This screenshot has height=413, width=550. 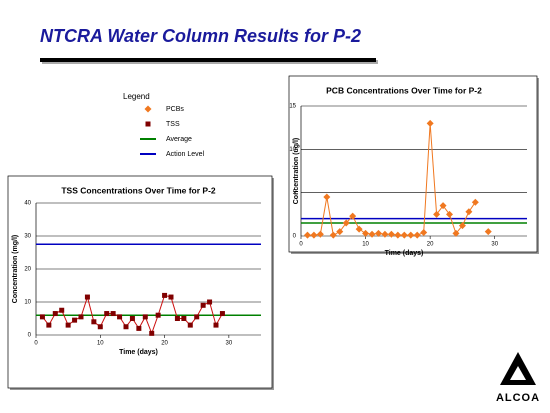 I want to click on y-tick-label: 40, so click(x=27, y=204).